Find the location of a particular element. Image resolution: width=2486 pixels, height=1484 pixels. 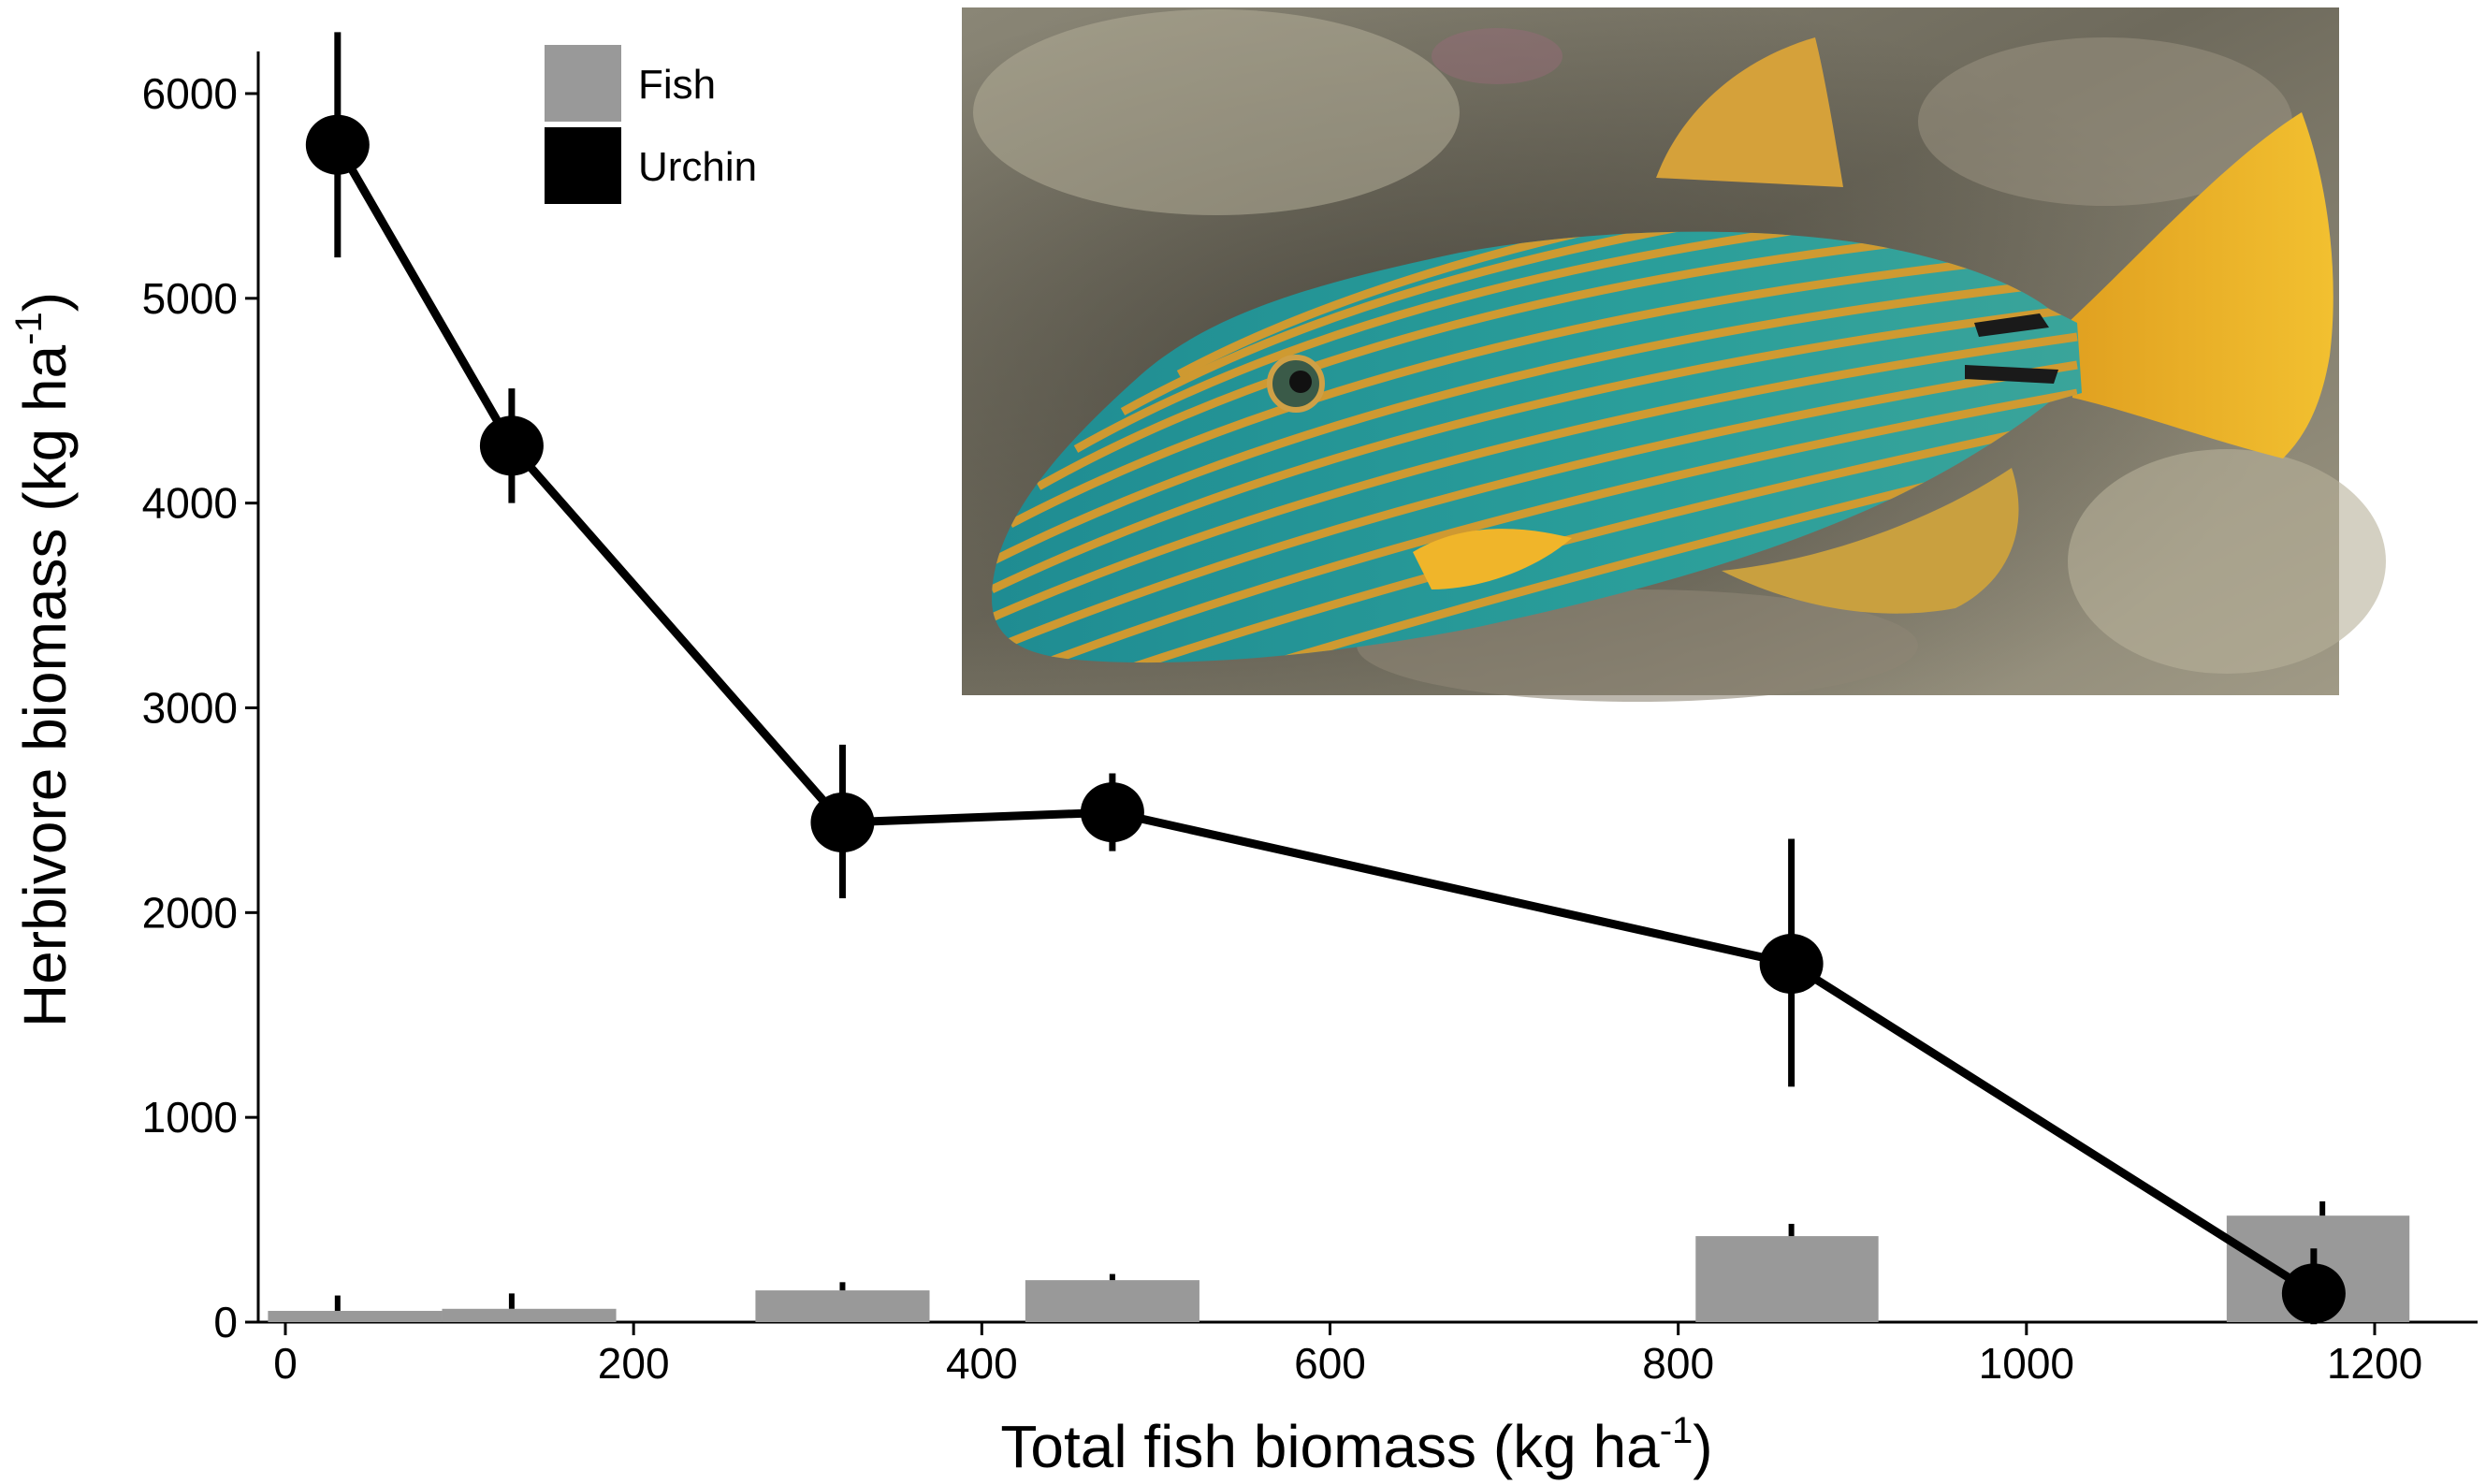

x-tick-label: 1000 is located at coordinates (2027, 1363).